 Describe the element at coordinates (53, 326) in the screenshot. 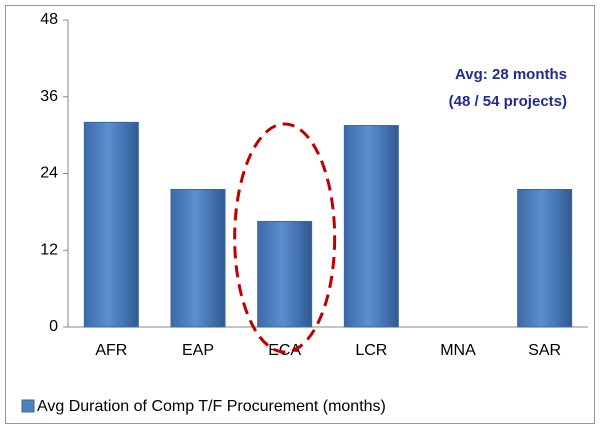

I see `y-tick-label: 0` at that location.